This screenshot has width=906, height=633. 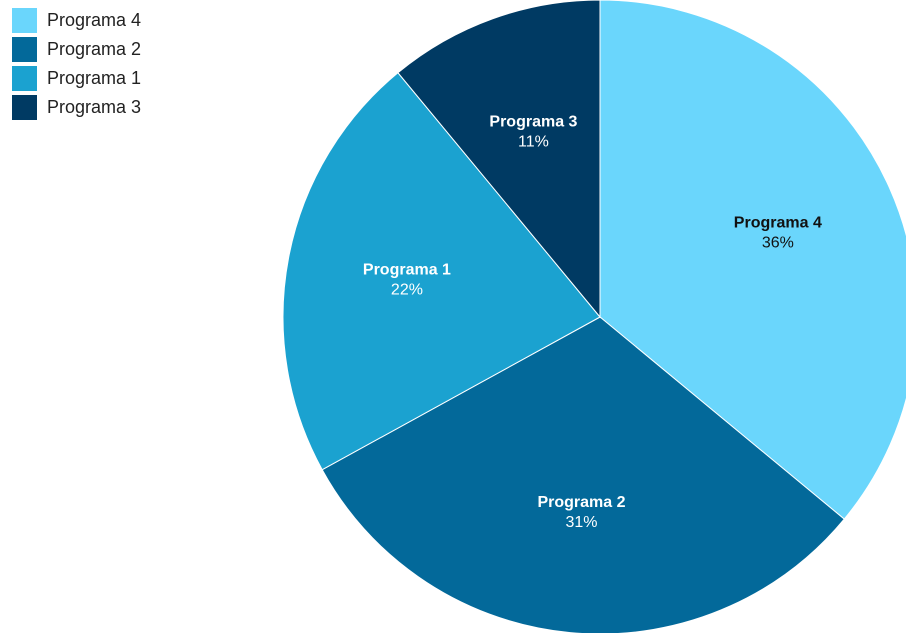 What do you see at coordinates (94, 107) in the screenshot?
I see `legend-label: Programa 3` at bounding box center [94, 107].